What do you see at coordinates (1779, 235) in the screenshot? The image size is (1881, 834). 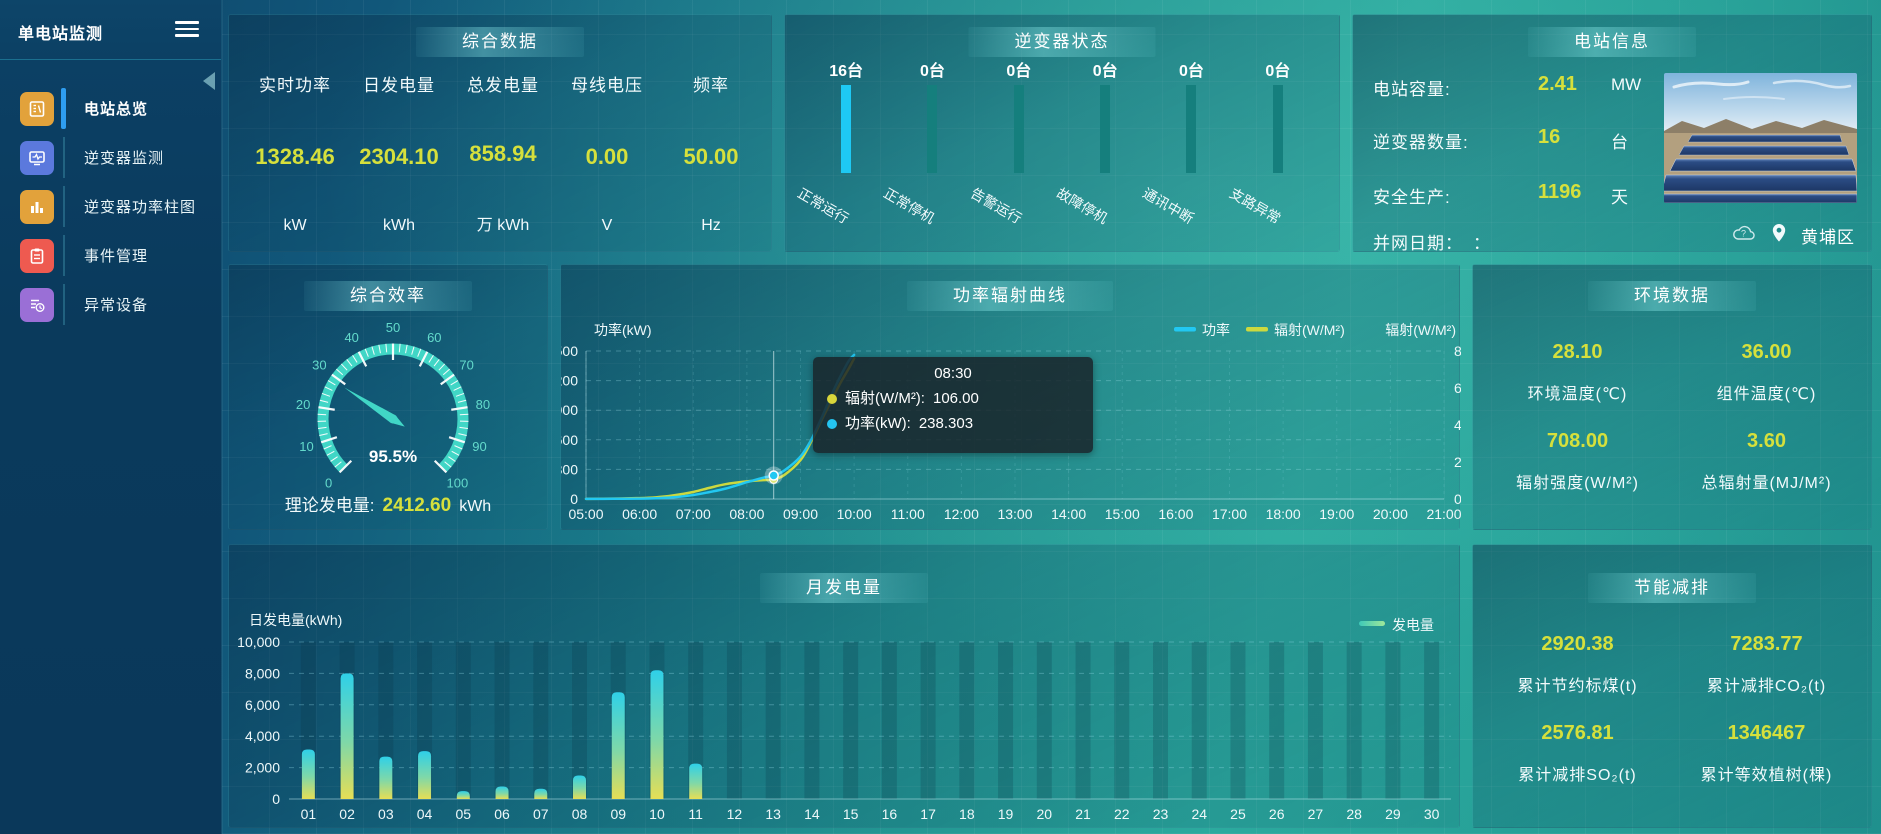 I see `location-pin-icon` at bounding box center [1779, 235].